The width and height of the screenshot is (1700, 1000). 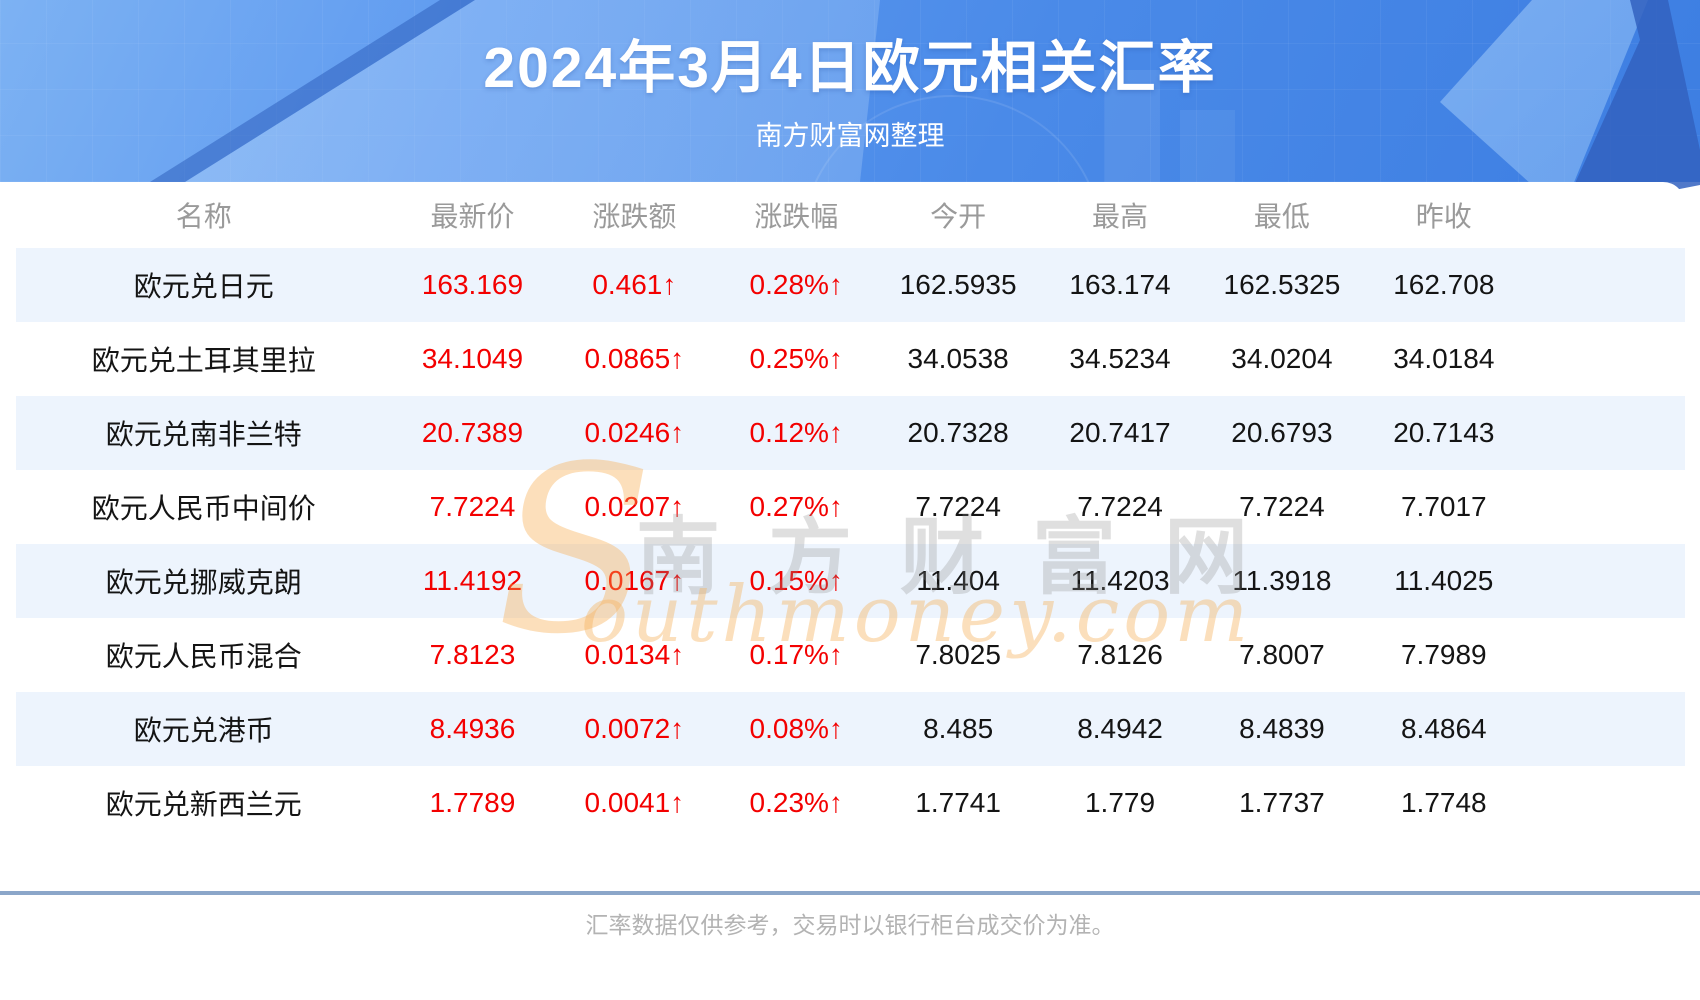 What do you see at coordinates (204, 729) in the screenshot?
I see `cell-name: 欧元兑港币` at bounding box center [204, 729].